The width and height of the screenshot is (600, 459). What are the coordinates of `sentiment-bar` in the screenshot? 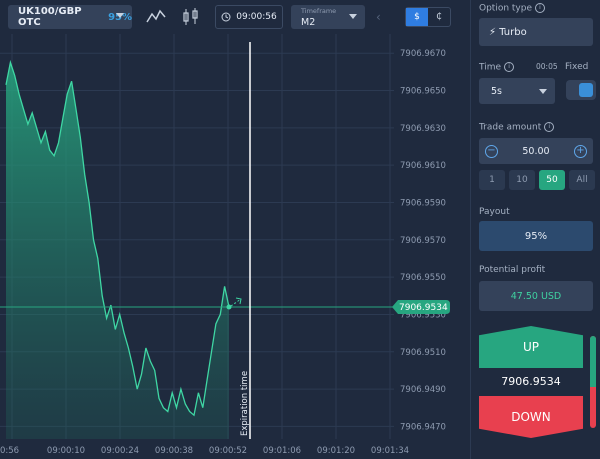 It's located at (593, 382).